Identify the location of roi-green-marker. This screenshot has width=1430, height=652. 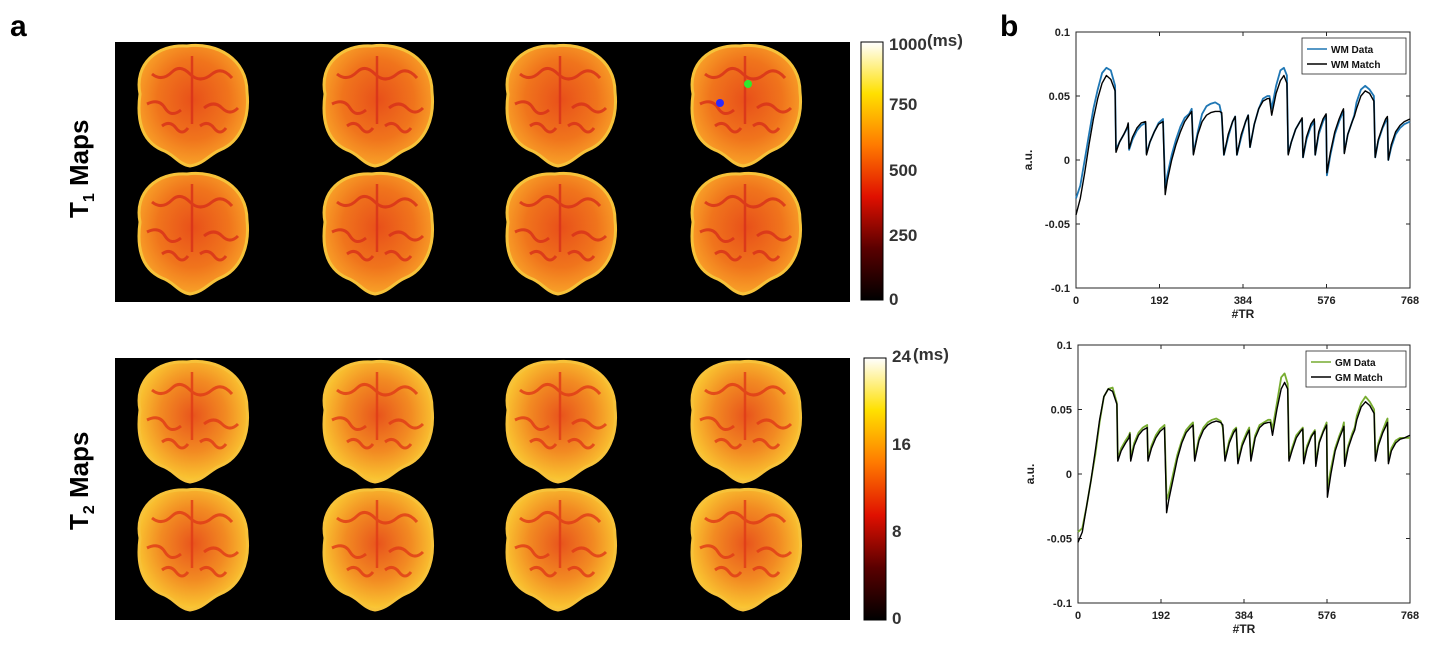
(748, 84).